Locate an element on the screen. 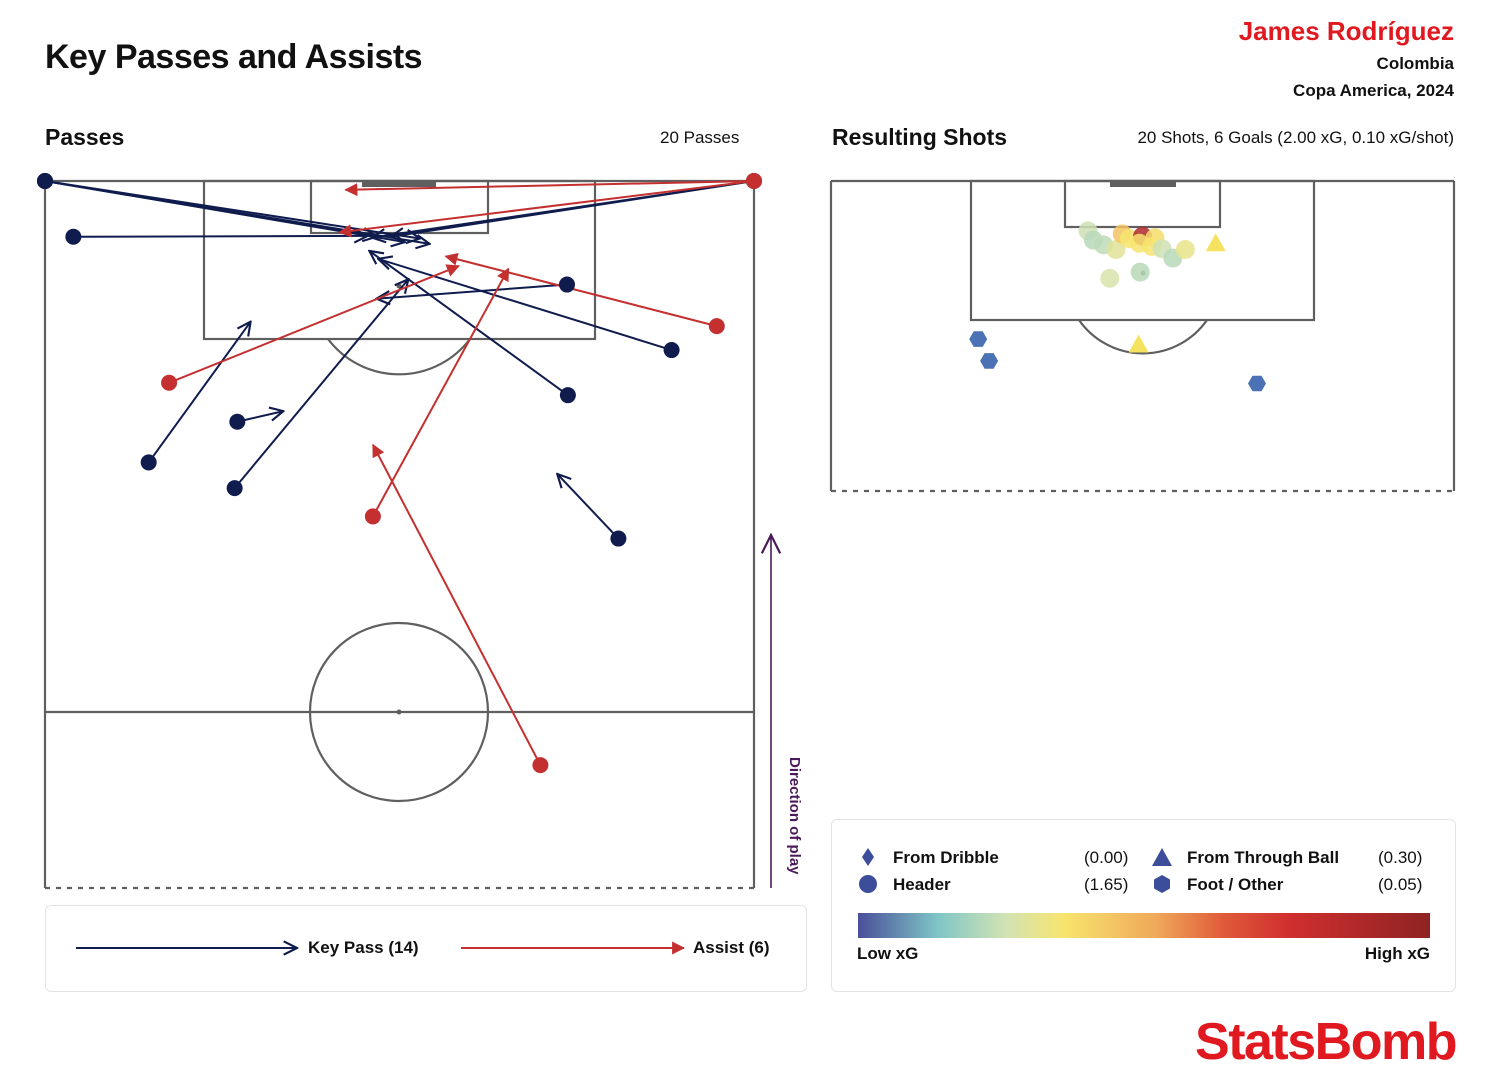  centre-circle is located at coordinates (399, 712).